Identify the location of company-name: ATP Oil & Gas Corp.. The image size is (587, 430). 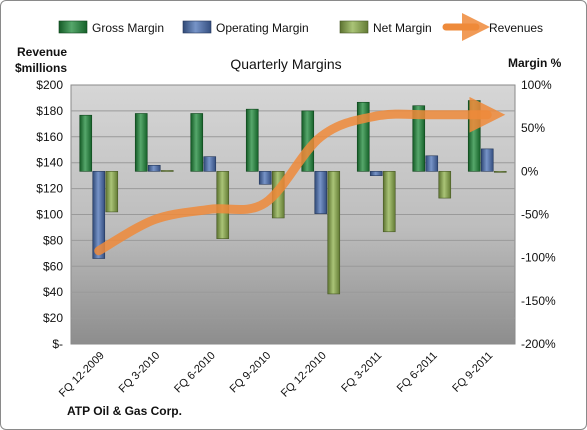
(124, 411).